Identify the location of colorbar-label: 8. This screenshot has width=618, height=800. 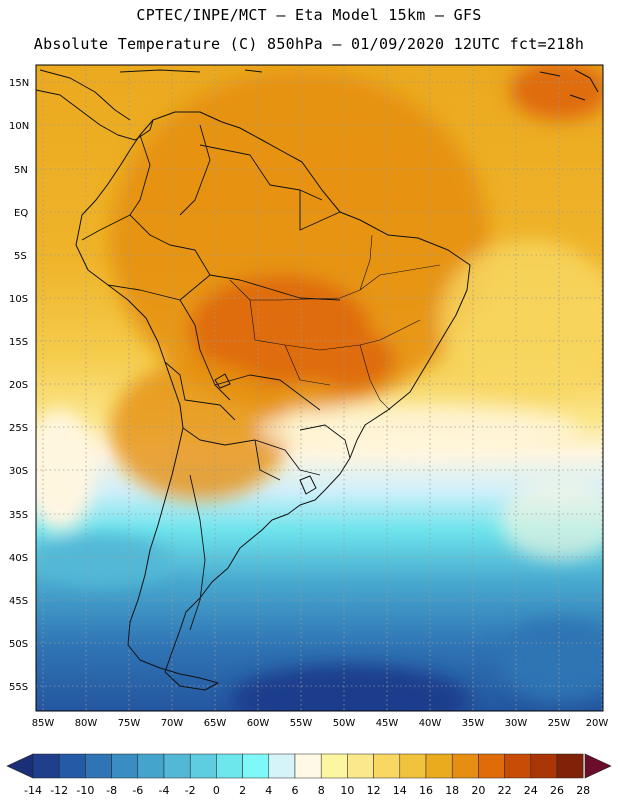
(321, 790).